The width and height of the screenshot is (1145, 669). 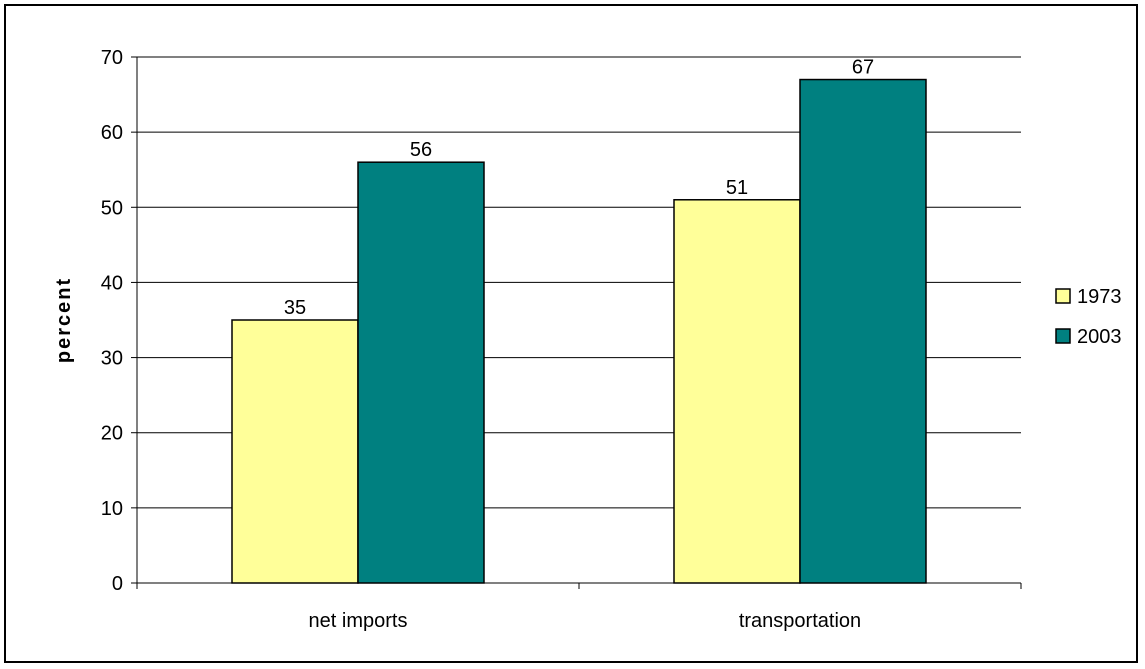 I want to click on y-tick-label: 20, so click(x=112, y=434).